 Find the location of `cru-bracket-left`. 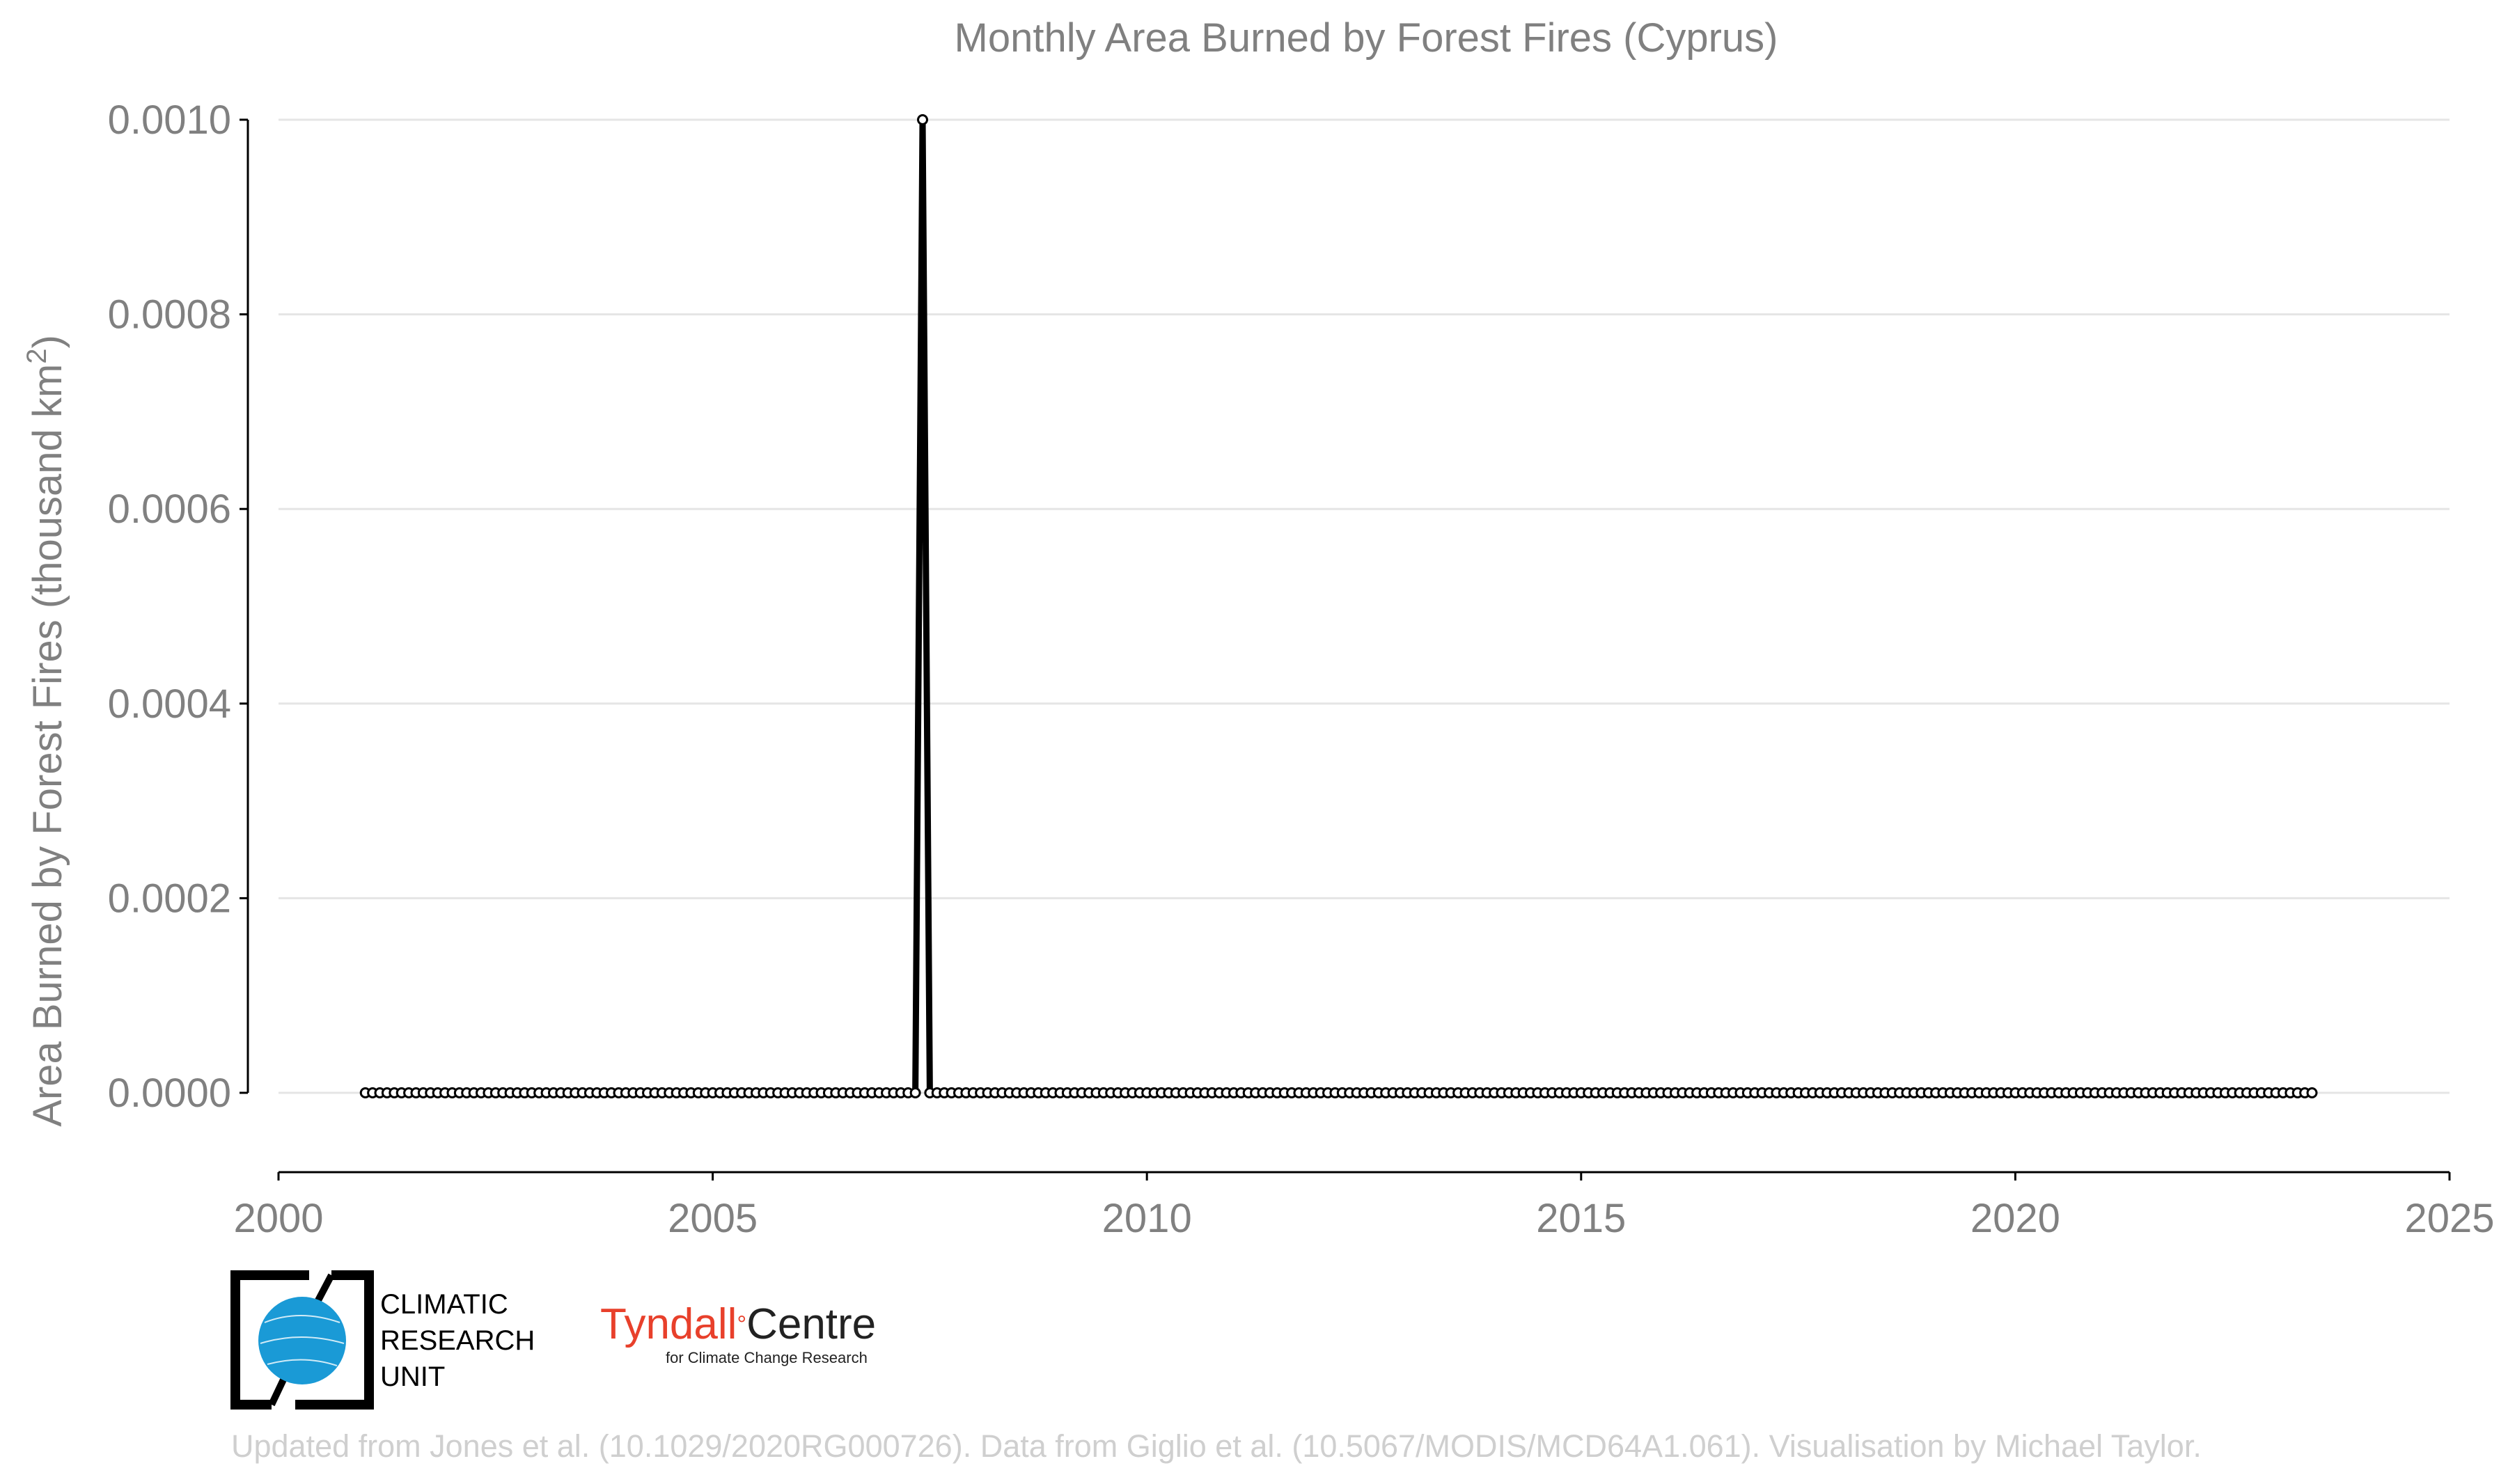

cru-bracket-left is located at coordinates (269, 1340).